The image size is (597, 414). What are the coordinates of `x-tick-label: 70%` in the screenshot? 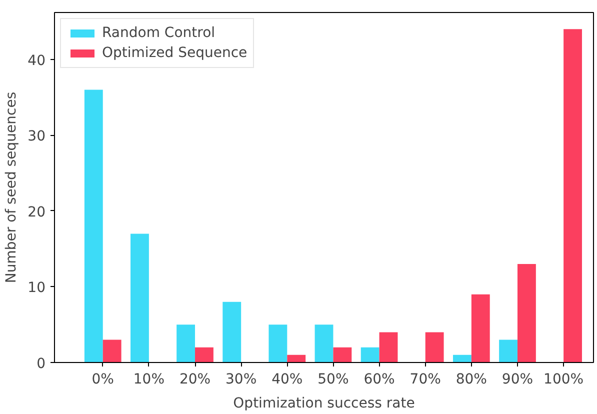 It's located at (425, 380).